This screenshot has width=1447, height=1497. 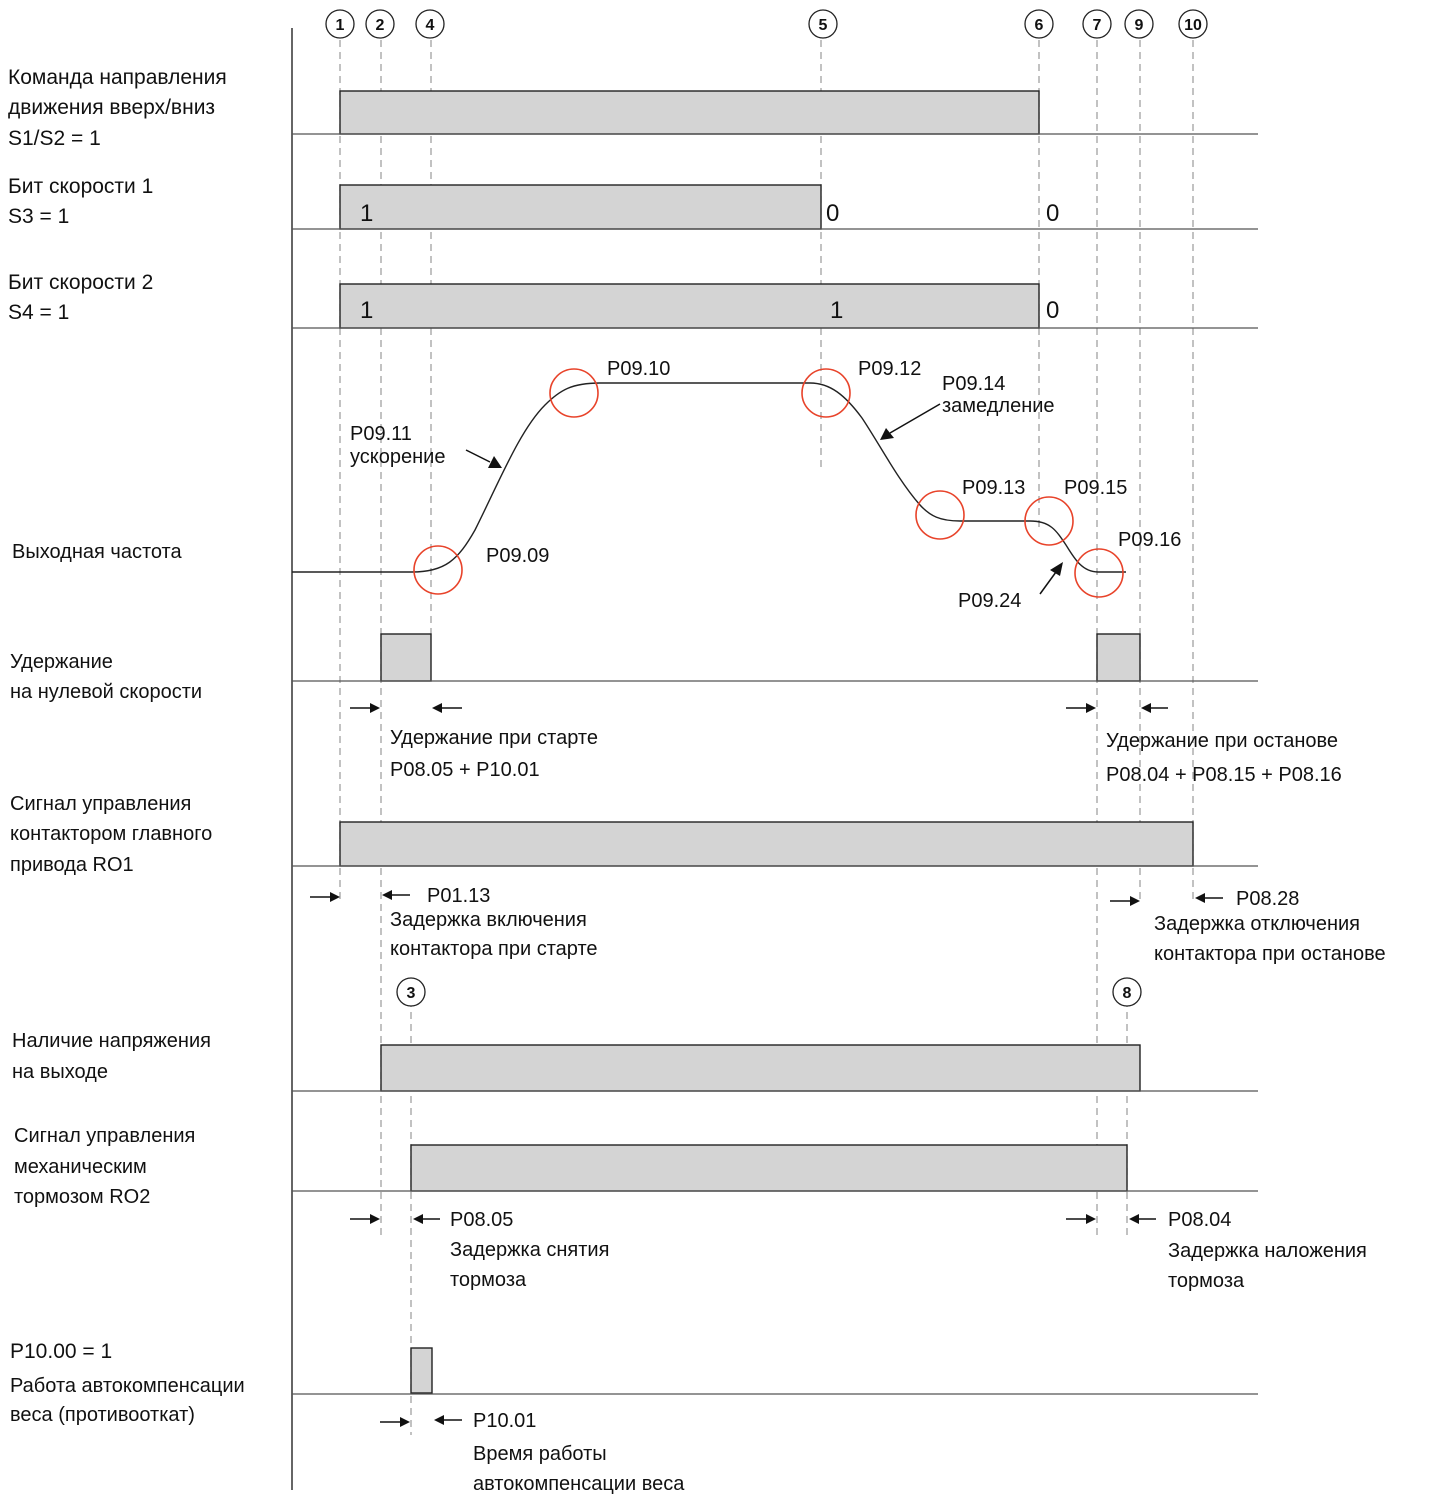 What do you see at coordinates (579, 1484) in the screenshot?
I see `p1001-desc-2: автокомпенсации веса` at bounding box center [579, 1484].